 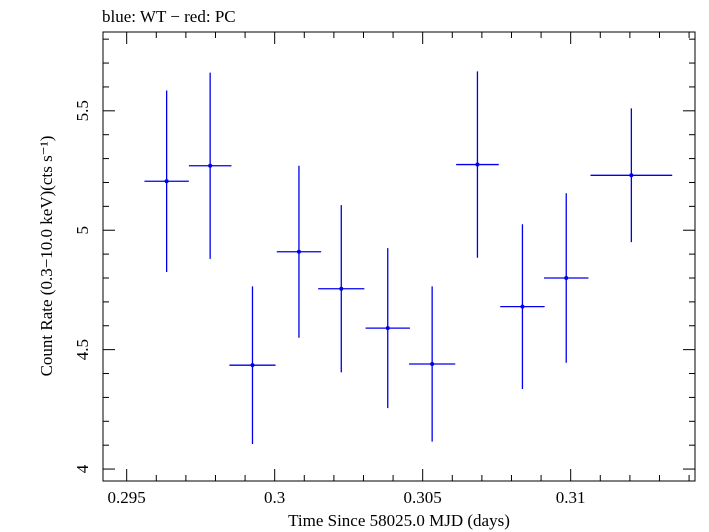 I want to click on y-tick-label: 5, so click(x=82, y=230).